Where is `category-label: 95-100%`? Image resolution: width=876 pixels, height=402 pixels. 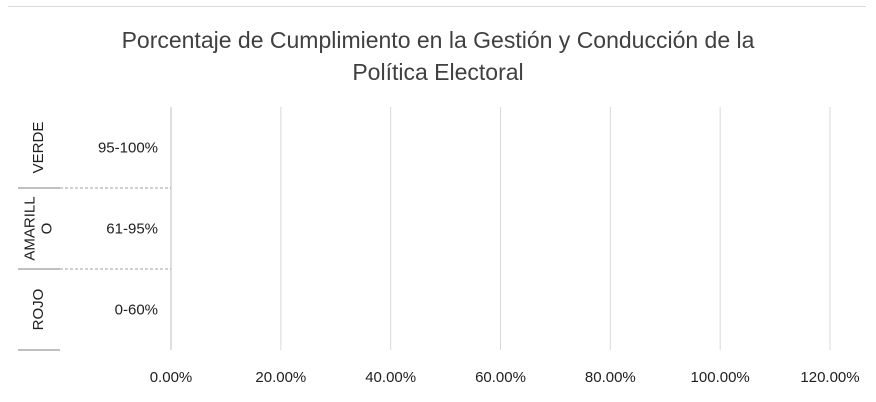
category-label: 95-100% is located at coordinates (128, 148).